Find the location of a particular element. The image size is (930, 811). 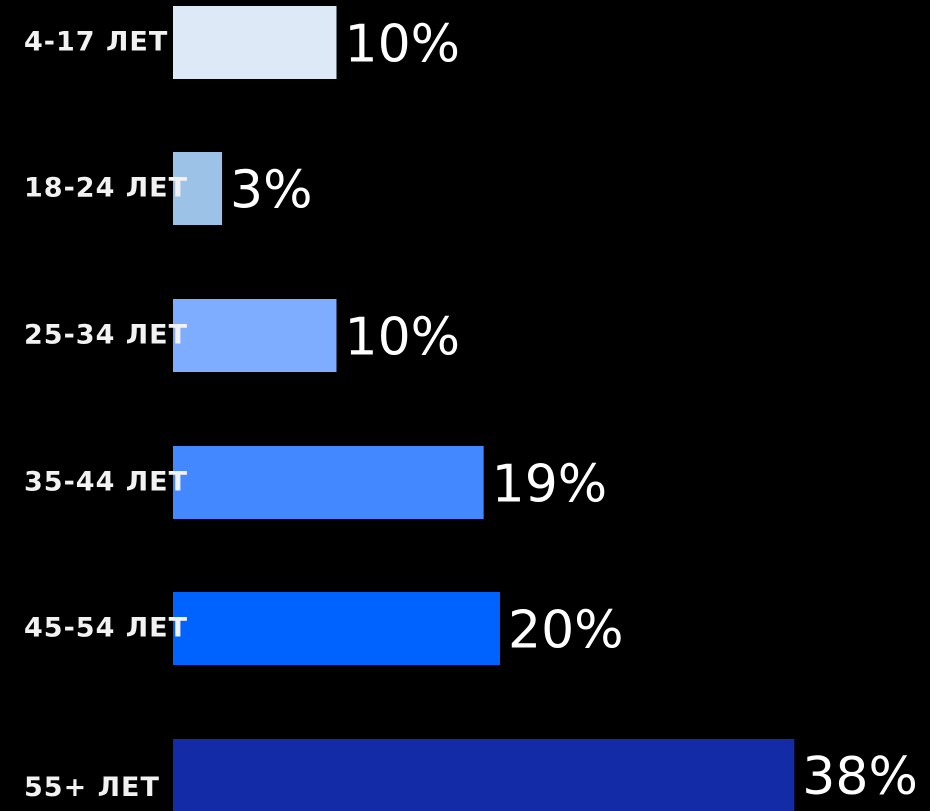

value-label-6: 38% is located at coordinates (860, 777).